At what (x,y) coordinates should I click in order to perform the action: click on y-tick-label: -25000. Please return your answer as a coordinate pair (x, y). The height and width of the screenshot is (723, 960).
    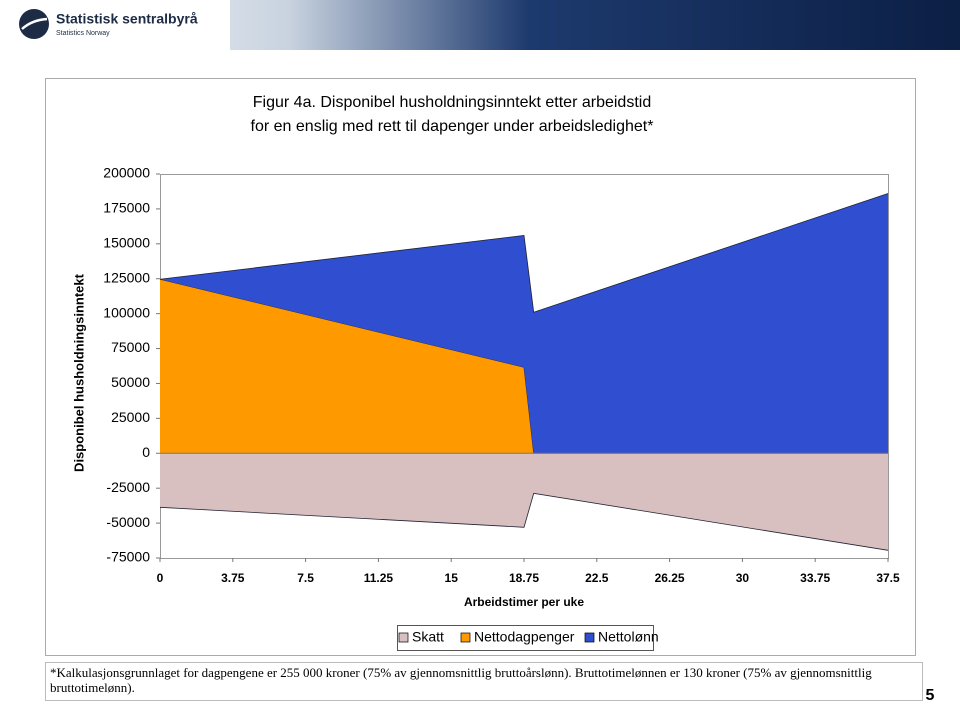
    Looking at the image, I should click on (128, 487).